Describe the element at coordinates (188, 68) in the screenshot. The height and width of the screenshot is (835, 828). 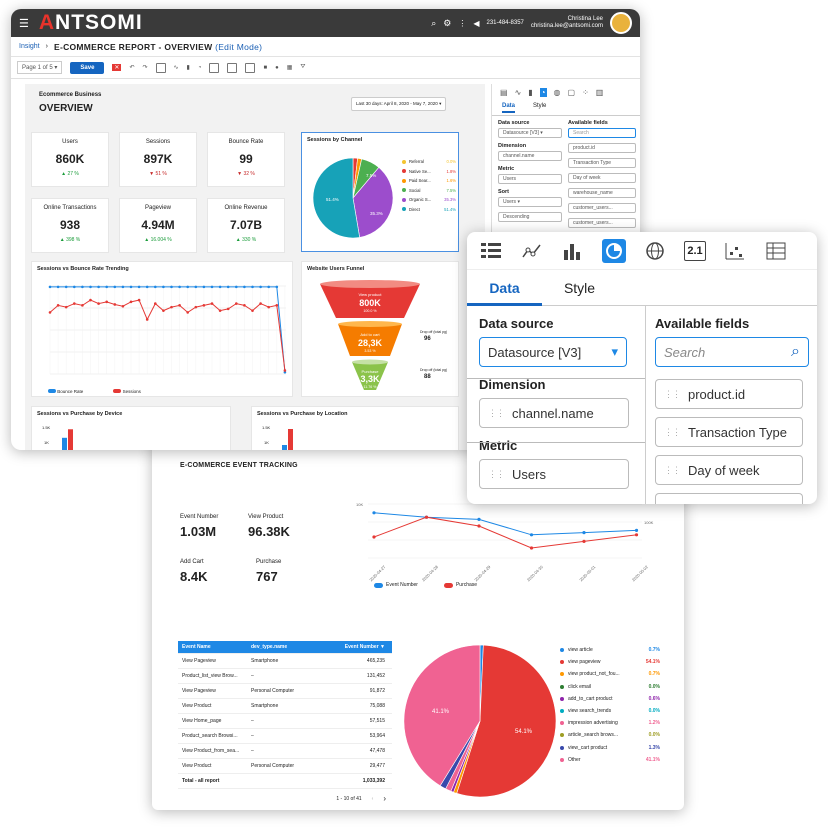
I see `bar-chart-icon: ▮` at that location.